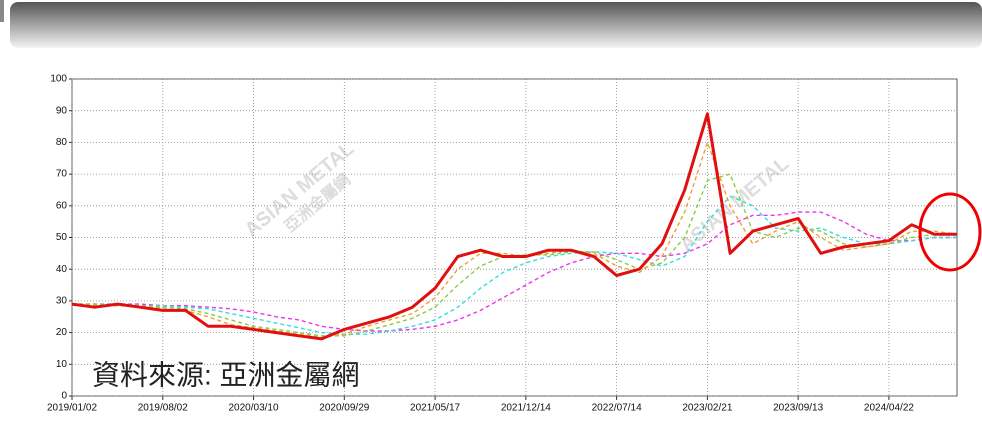 The image size is (982, 428). Describe the element at coordinates (72, 408) in the screenshot. I see `x-tick-label: 2019/01/02` at that location.